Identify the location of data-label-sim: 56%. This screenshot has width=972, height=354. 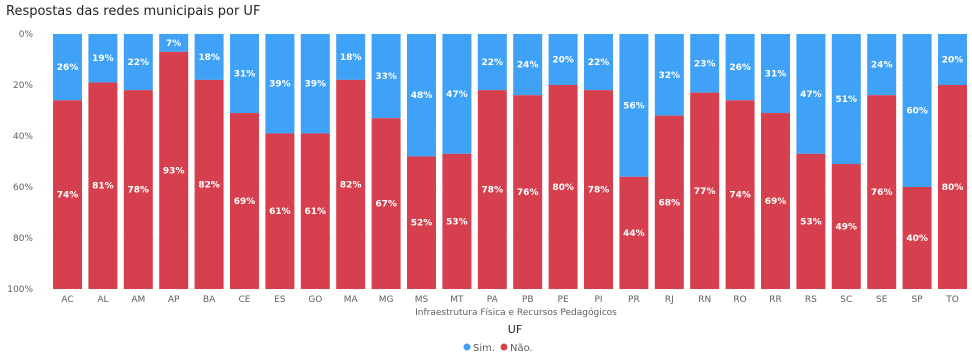
(634, 106).